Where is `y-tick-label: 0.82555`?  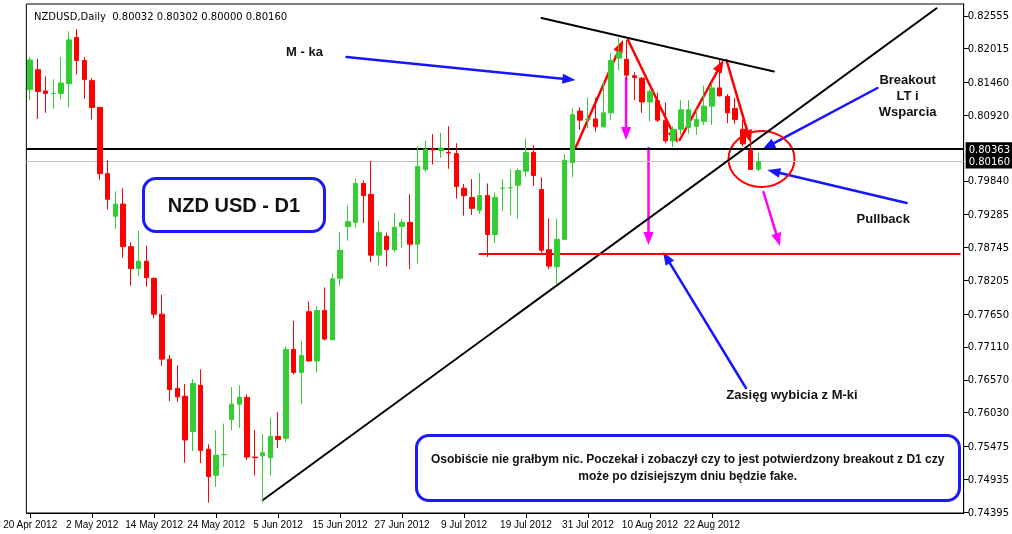
y-tick-label: 0.82555 is located at coordinates (988, 16).